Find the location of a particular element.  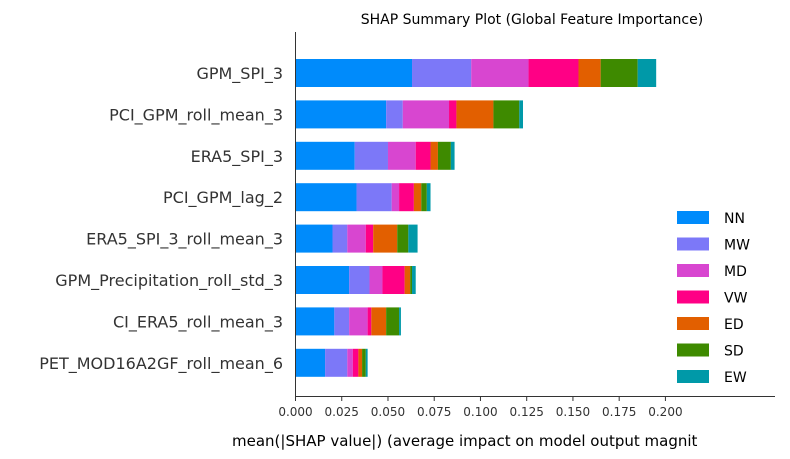

legend-label-nn: NN is located at coordinates (734, 219).